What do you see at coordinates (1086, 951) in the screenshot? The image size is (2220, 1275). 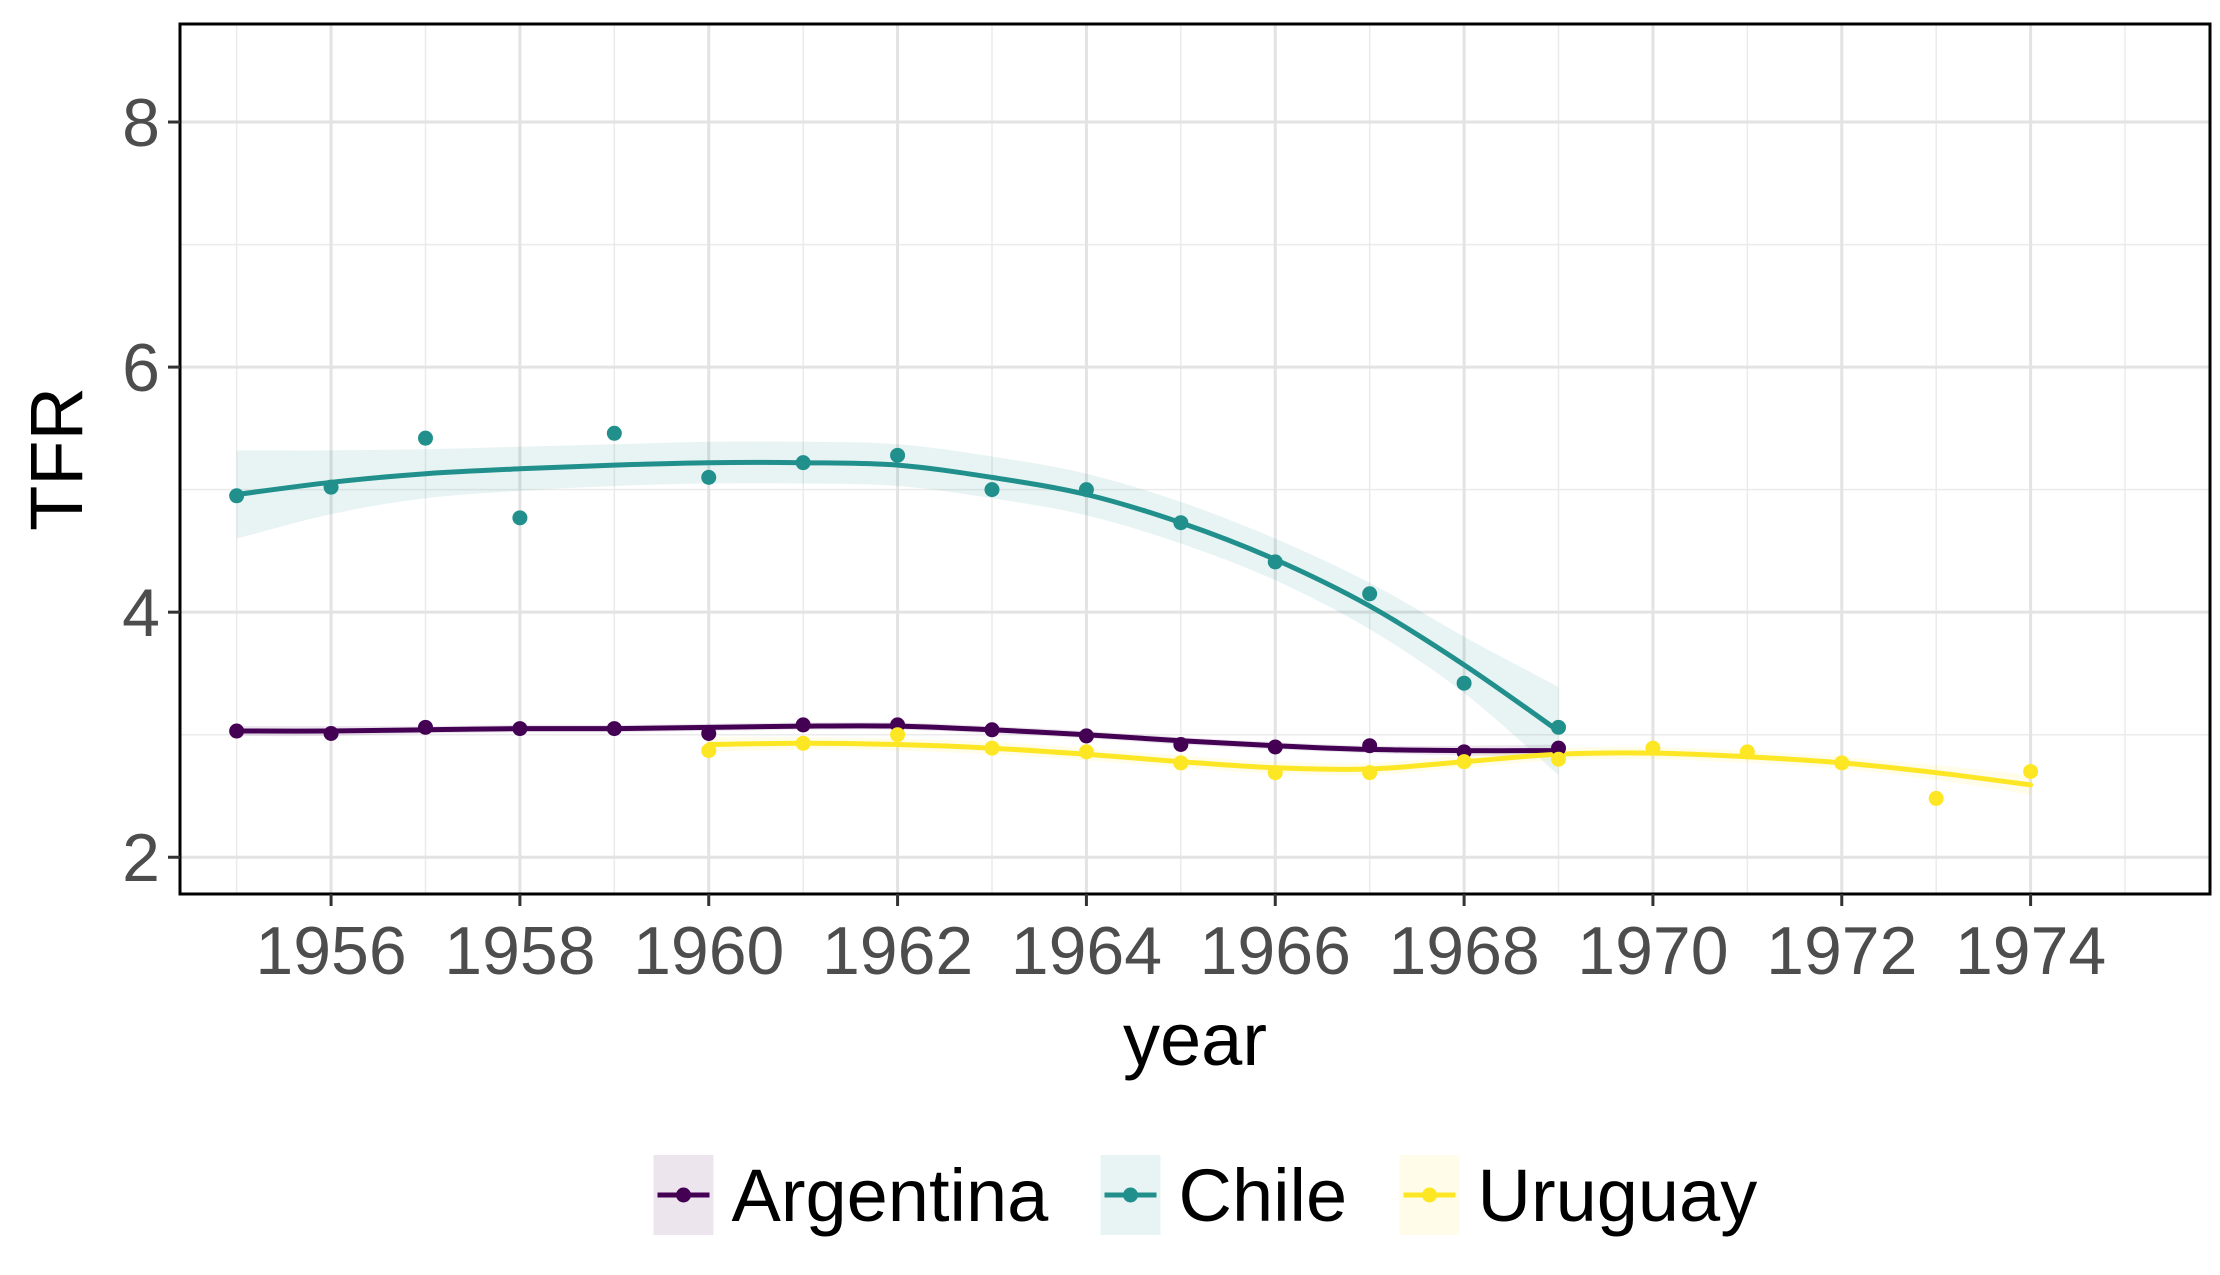 I see `x-tick-label: 1964` at bounding box center [1086, 951].